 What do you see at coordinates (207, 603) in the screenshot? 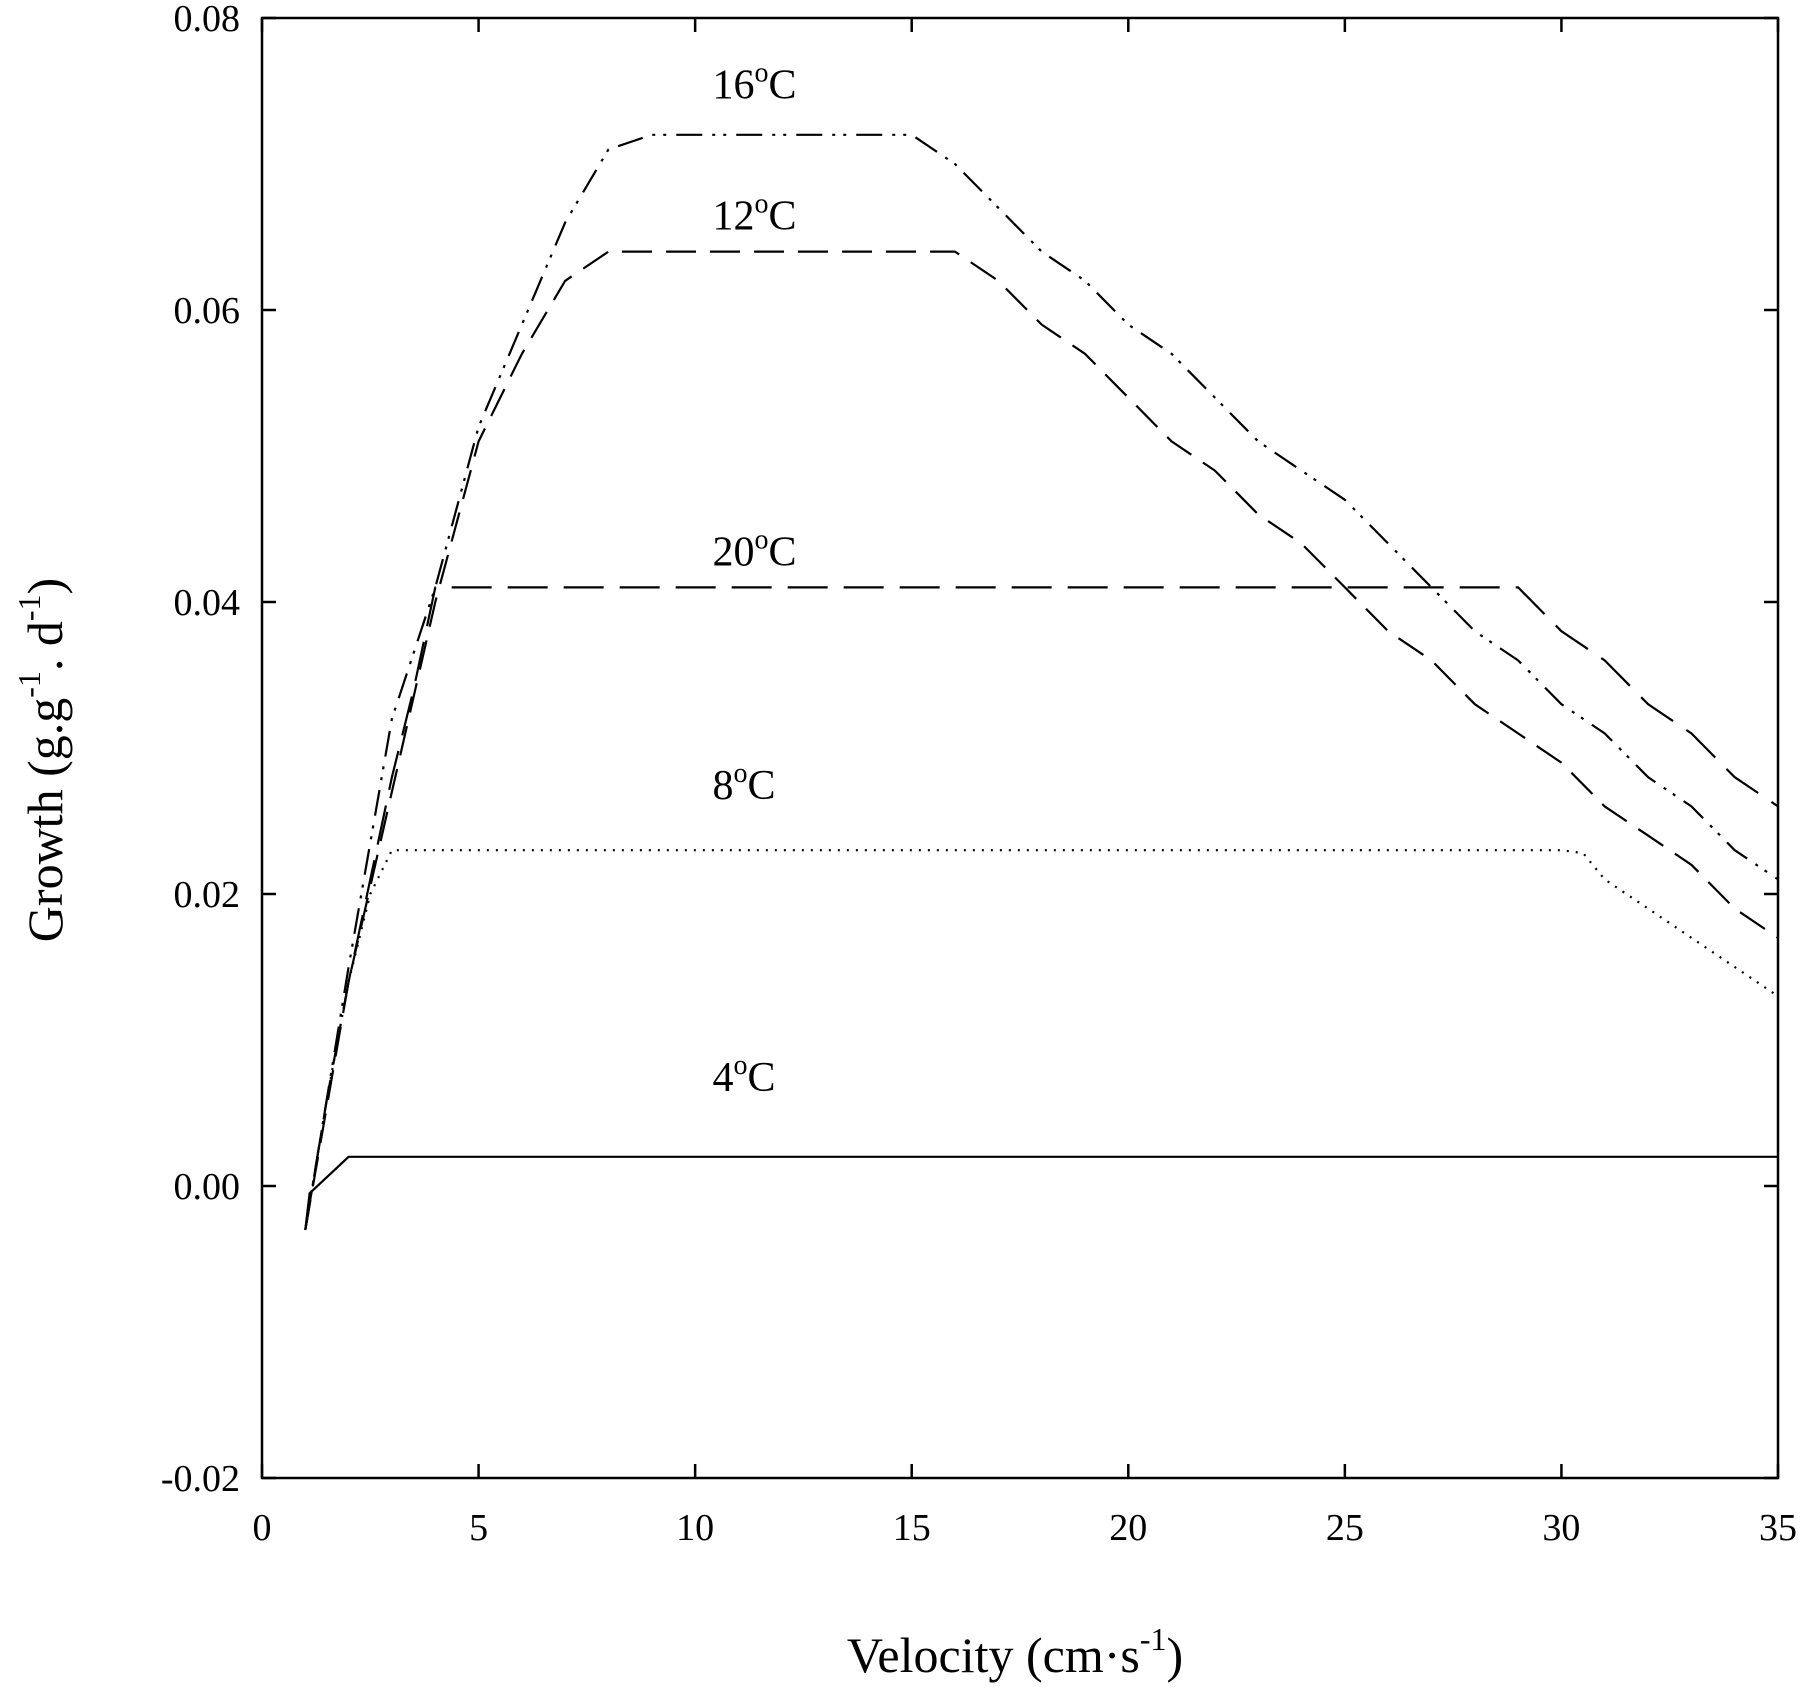
I see `y-tick-label: 0.04` at bounding box center [207, 603].